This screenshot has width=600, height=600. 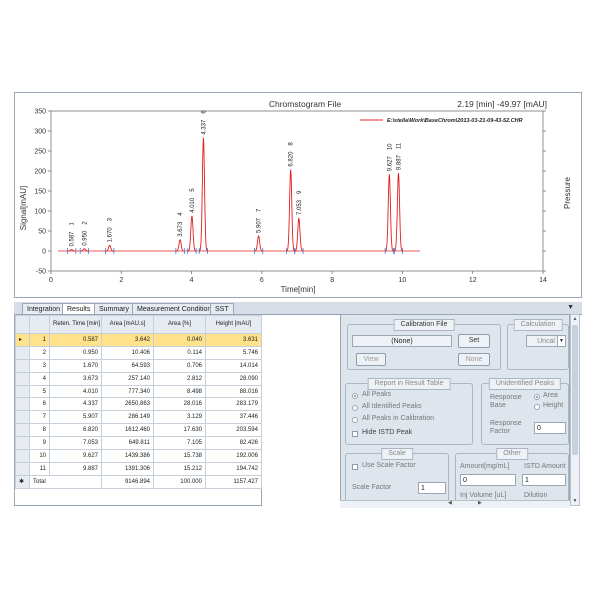 What do you see at coordinates (39, 404) in the screenshot?
I see `peak-number-cell: 6` at bounding box center [39, 404].